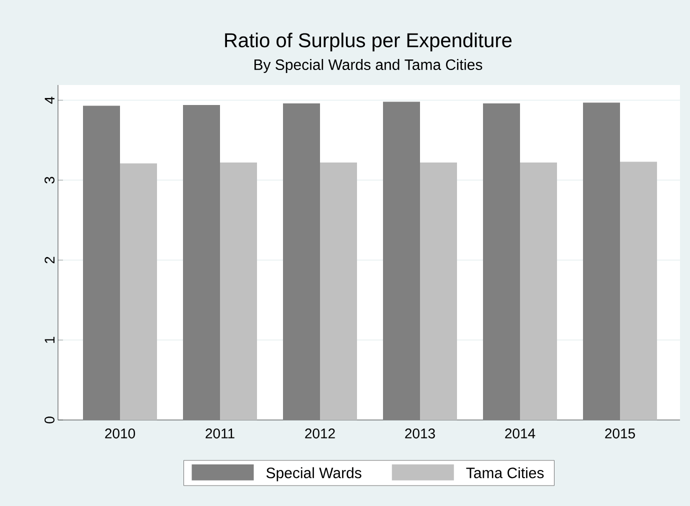 This screenshot has width=690, height=506. What do you see at coordinates (49, 100) in the screenshot?
I see `y-tick-label: 4` at bounding box center [49, 100].